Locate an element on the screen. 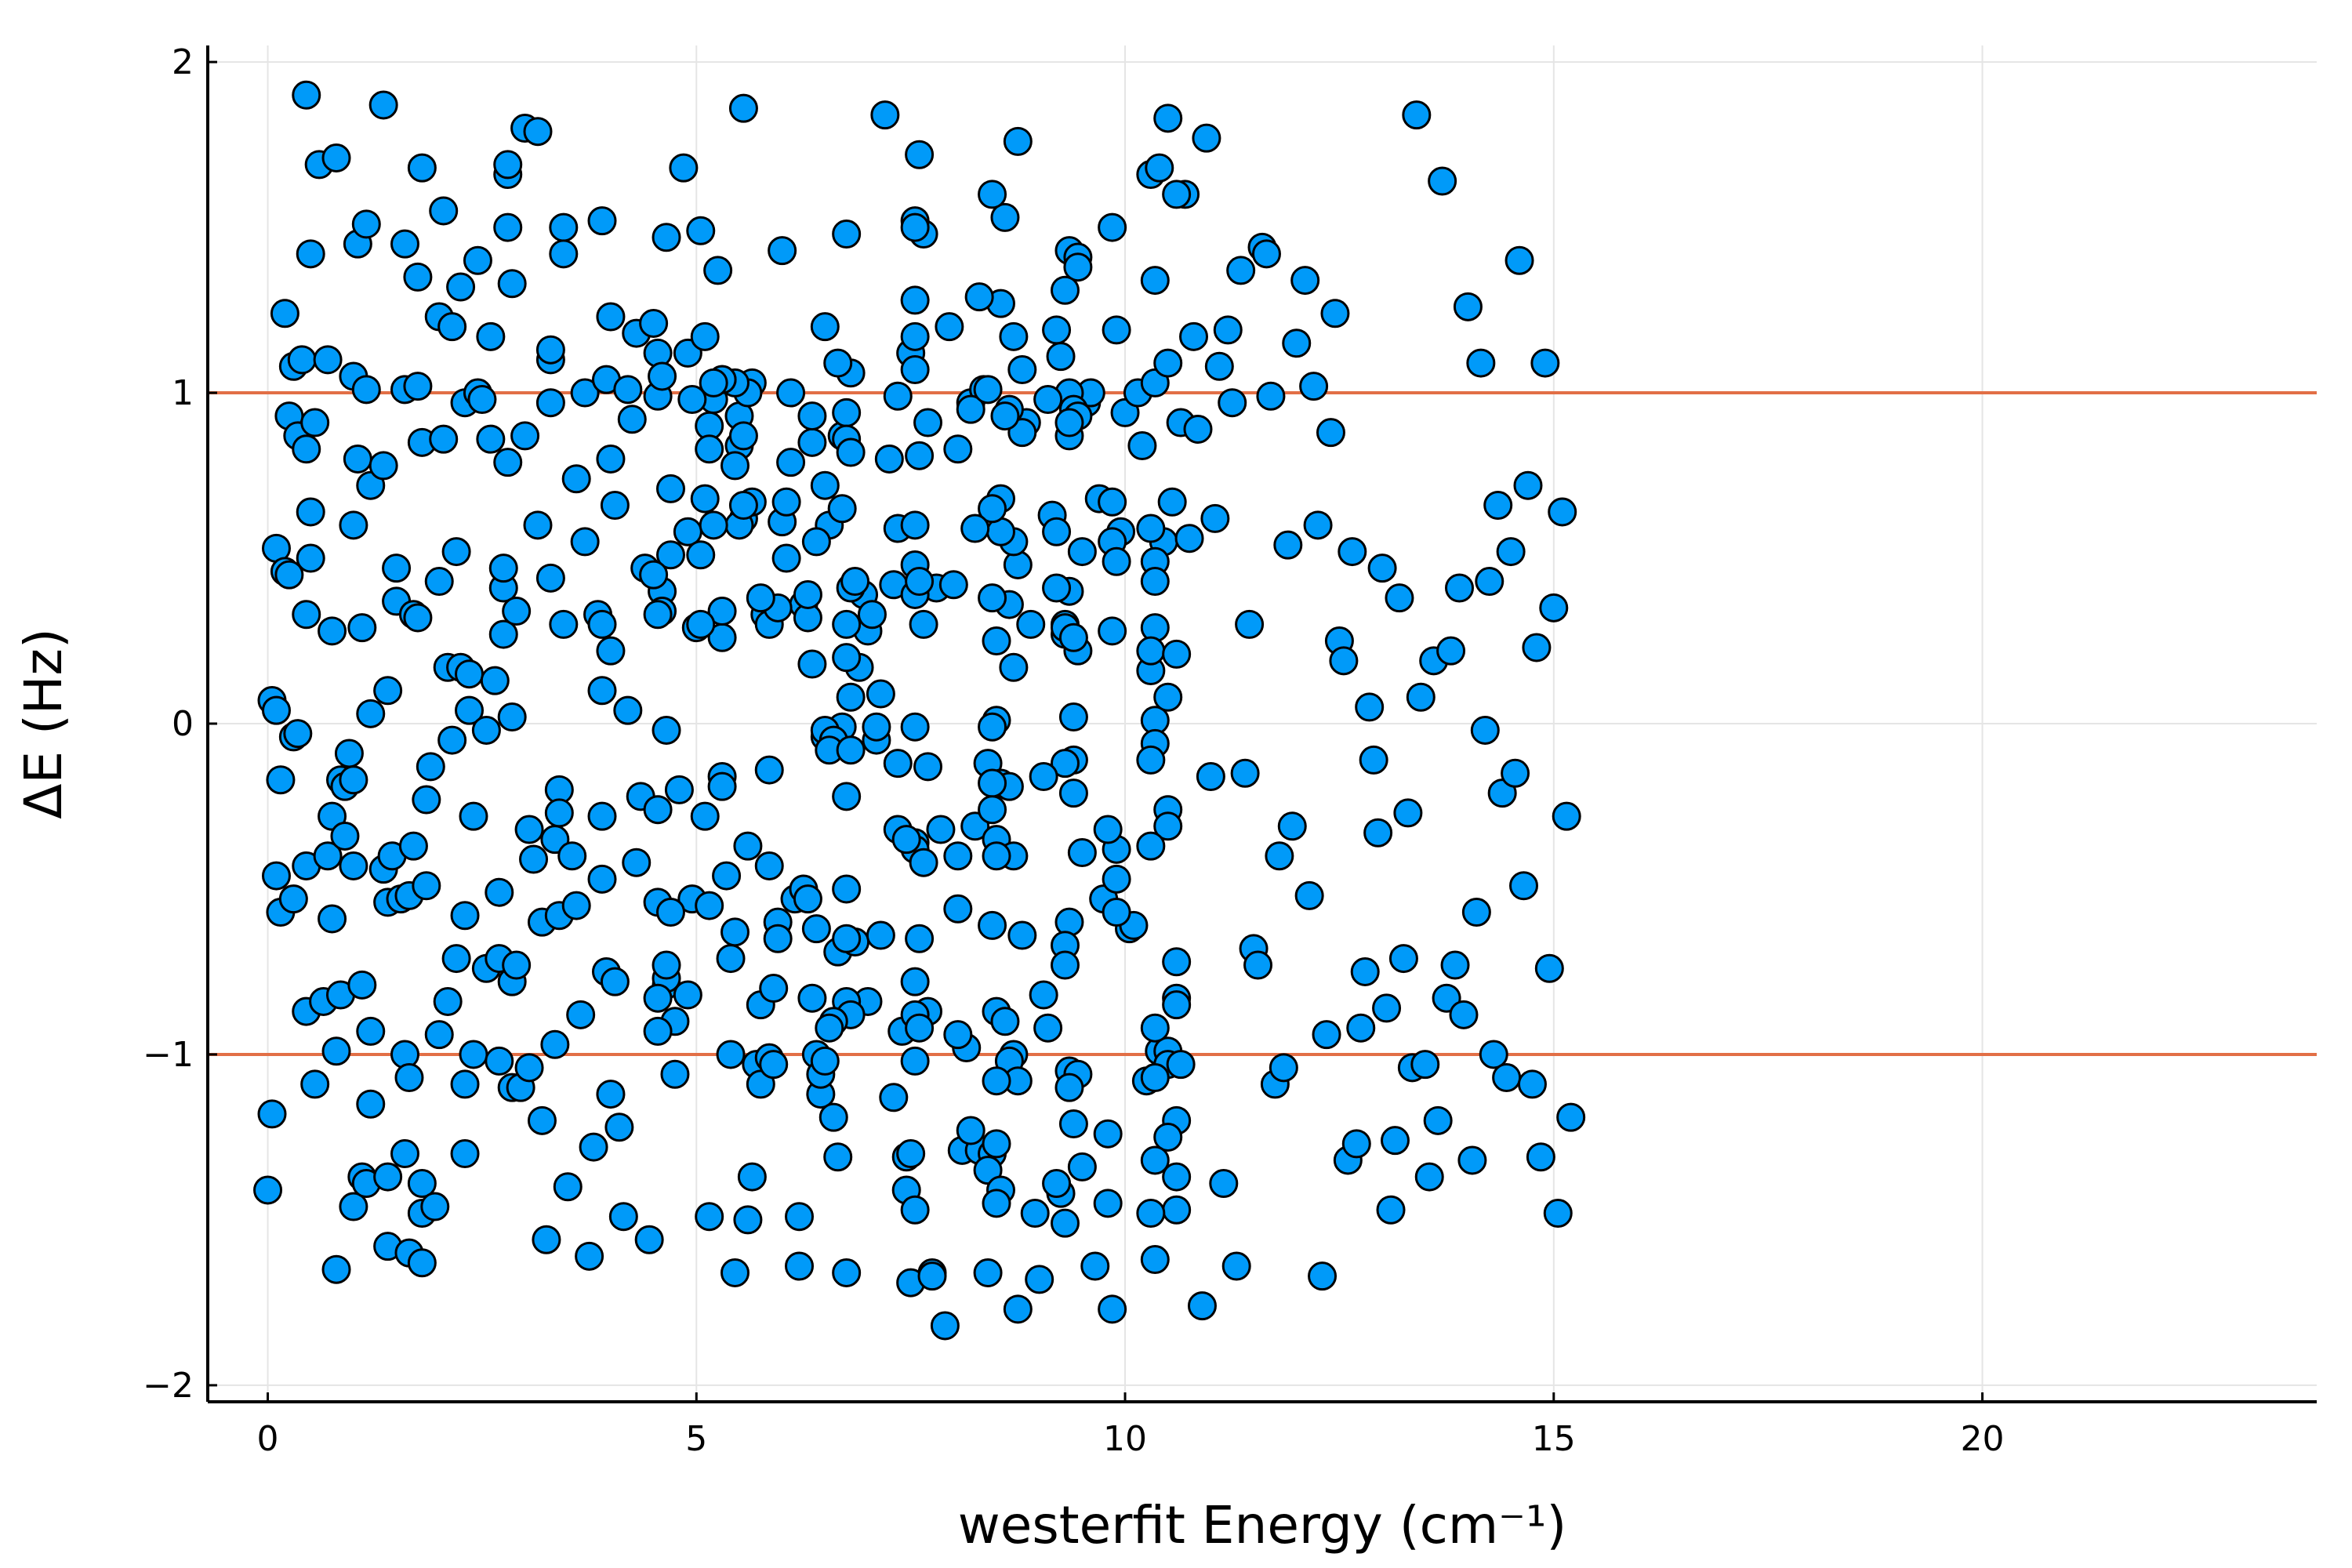  x-tick-label: 5 is located at coordinates (696, 1439).